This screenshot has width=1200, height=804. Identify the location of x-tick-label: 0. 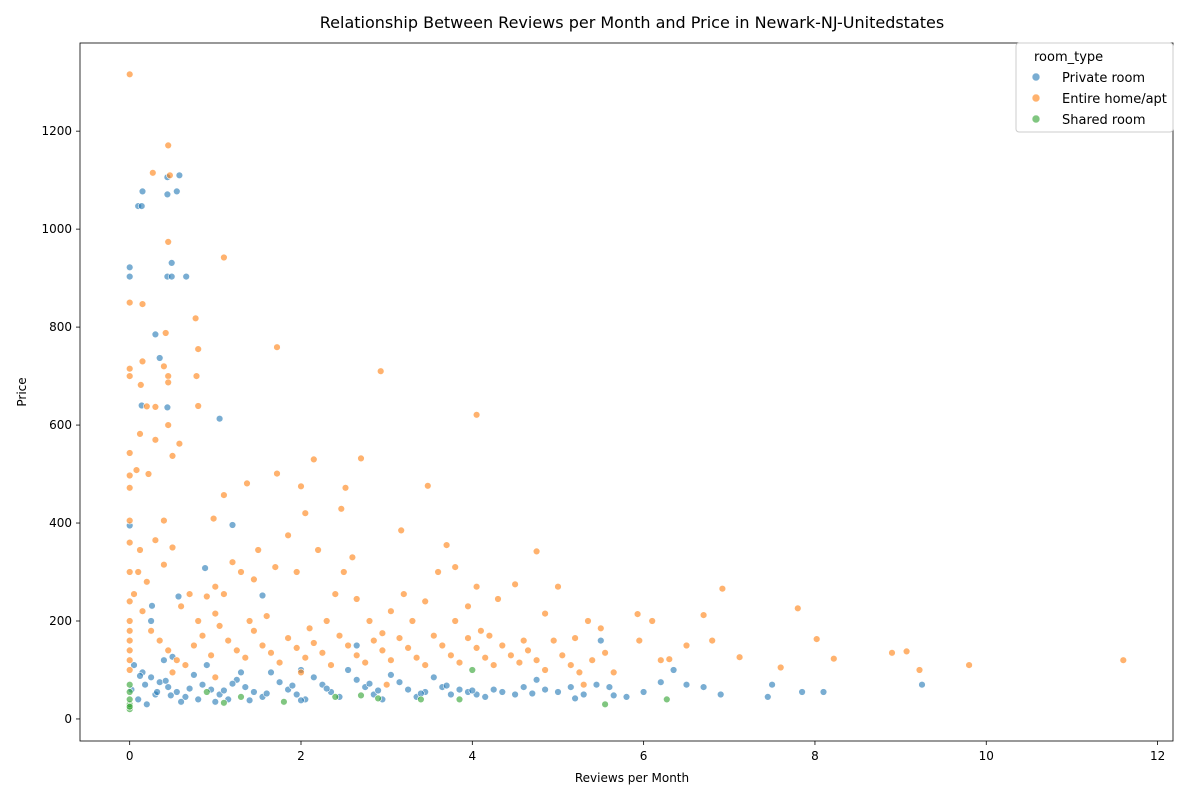
(130, 756).